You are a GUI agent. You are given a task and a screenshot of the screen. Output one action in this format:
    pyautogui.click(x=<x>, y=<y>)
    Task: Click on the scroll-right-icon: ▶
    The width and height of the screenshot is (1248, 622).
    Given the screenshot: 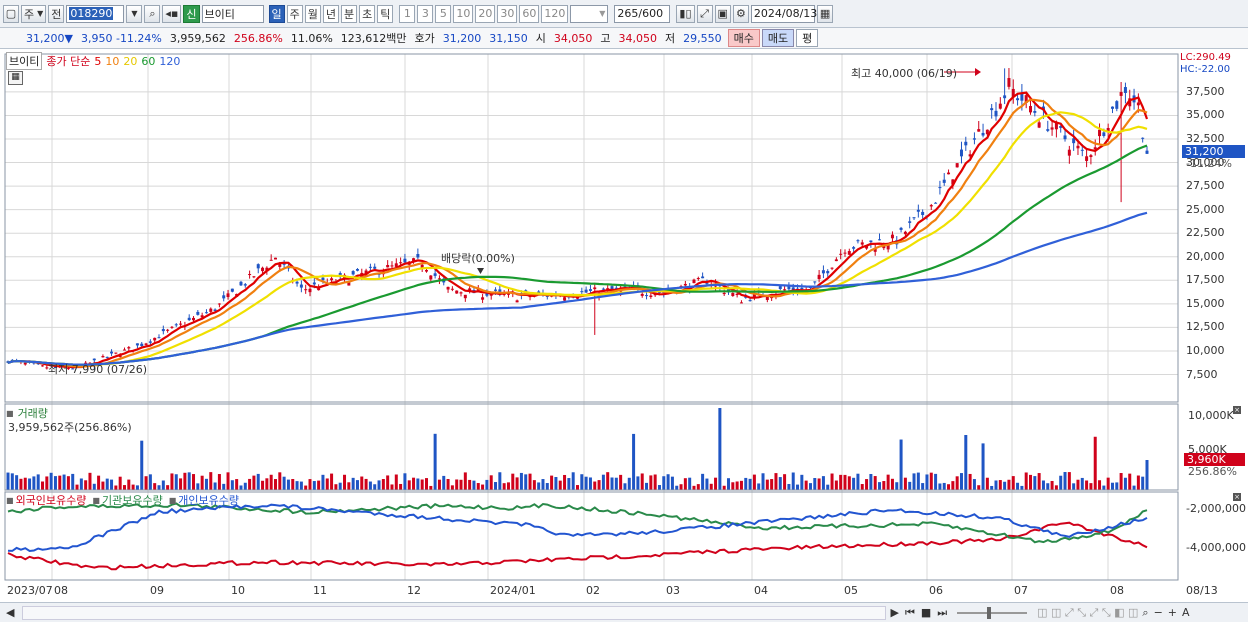 What is the action you would take?
    pyautogui.click(x=894, y=612)
    